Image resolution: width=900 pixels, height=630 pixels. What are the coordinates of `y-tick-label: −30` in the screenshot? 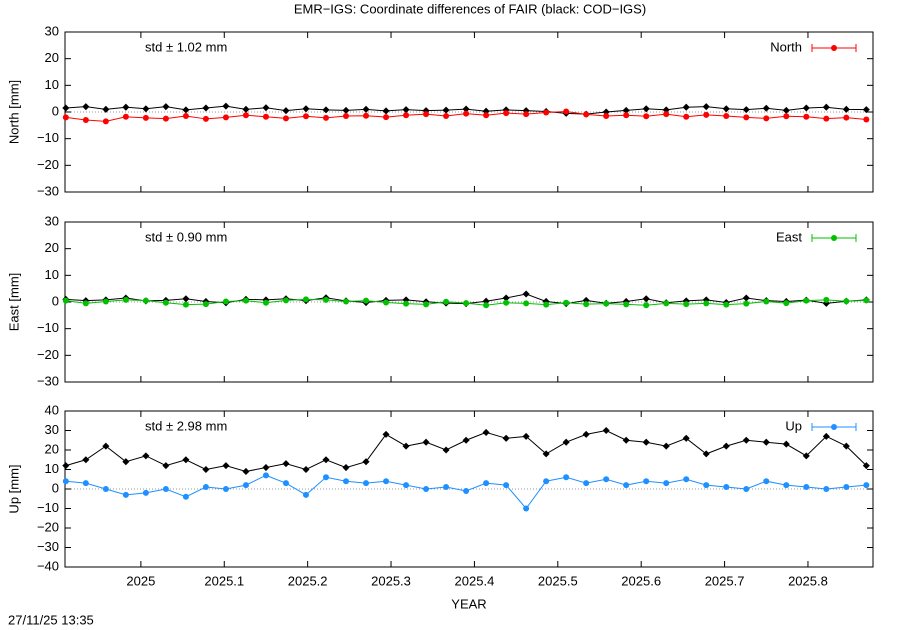 It's located at (48, 380).